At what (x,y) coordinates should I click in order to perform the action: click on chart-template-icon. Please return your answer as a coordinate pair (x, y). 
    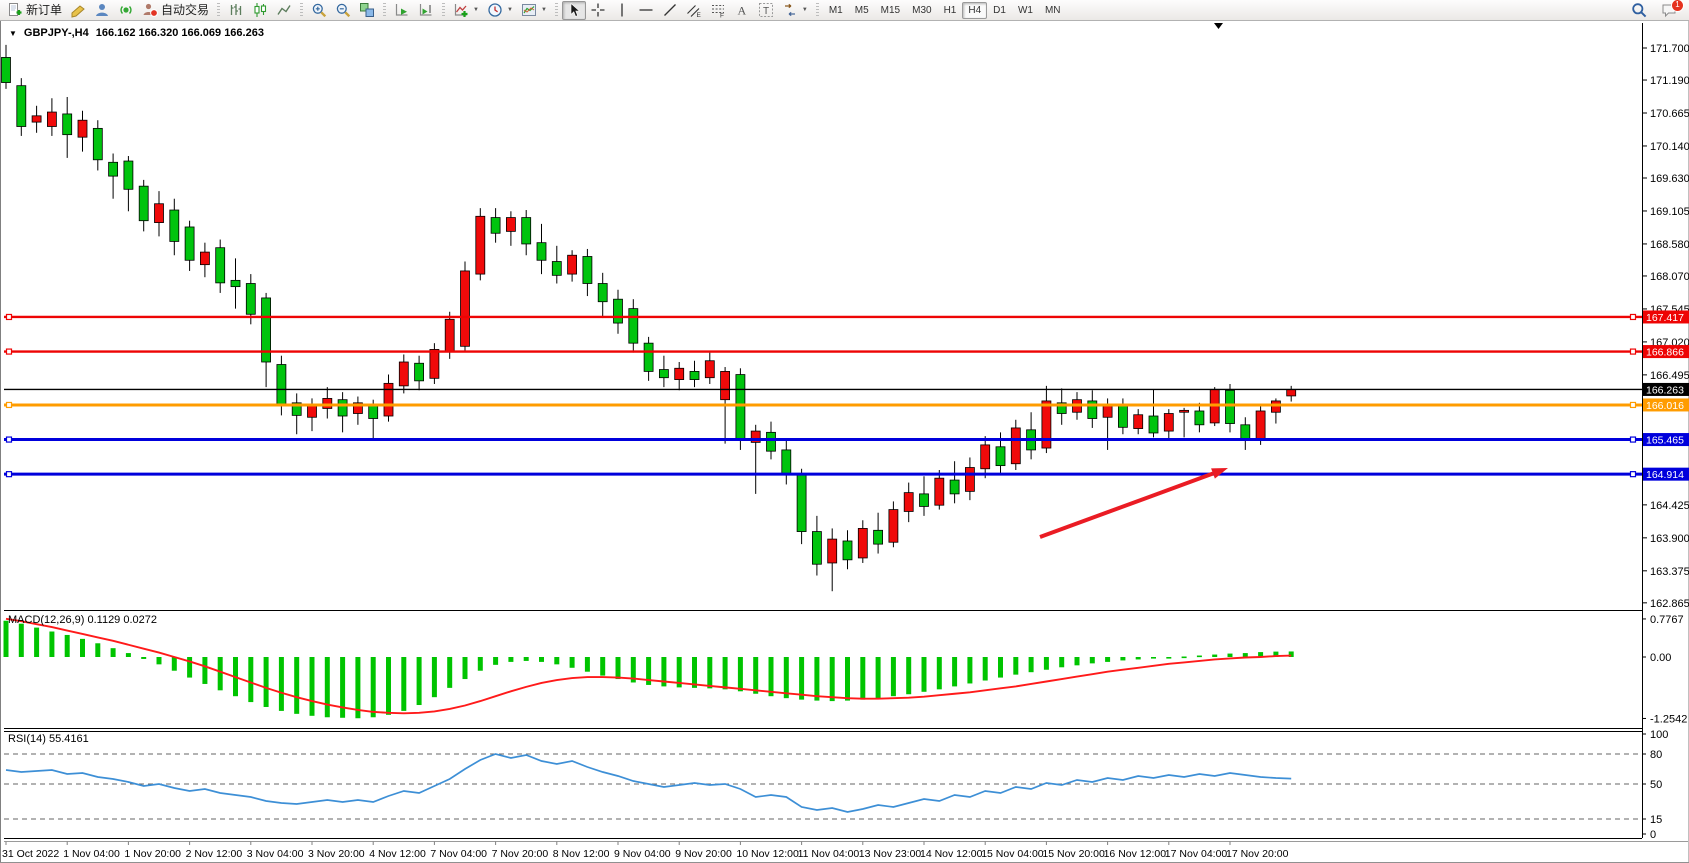
    Looking at the image, I should click on (528, 10).